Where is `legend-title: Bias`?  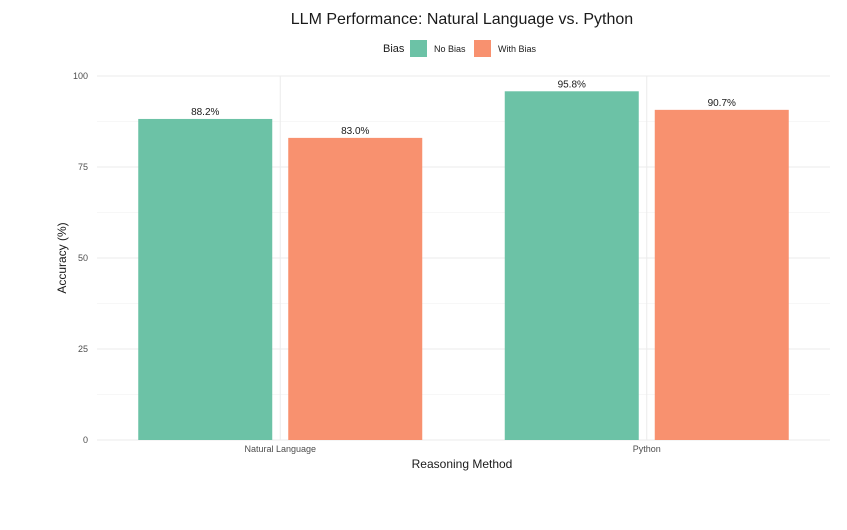 legend-title: Bias is located at coordinates (394, 49).